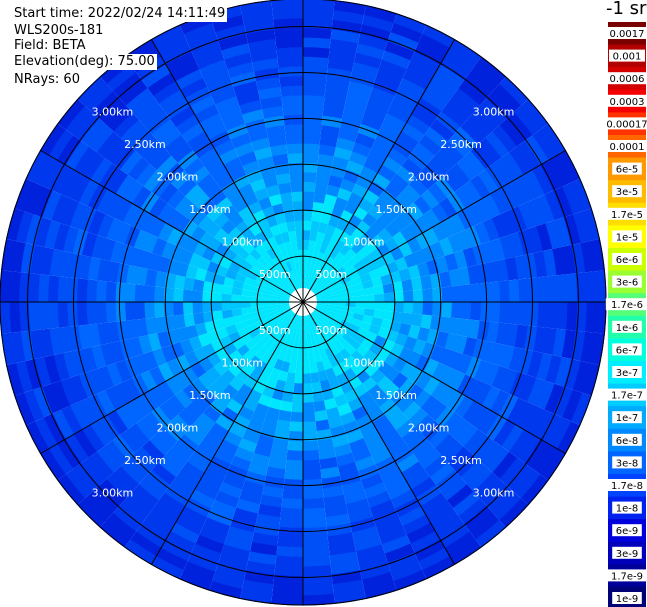 This screenshot has height=607, width=647. What do you see at coordinates (113, 111) in the screenshot?
I see `range-ring-label: 3.00km` at bounding box center [113, 111].